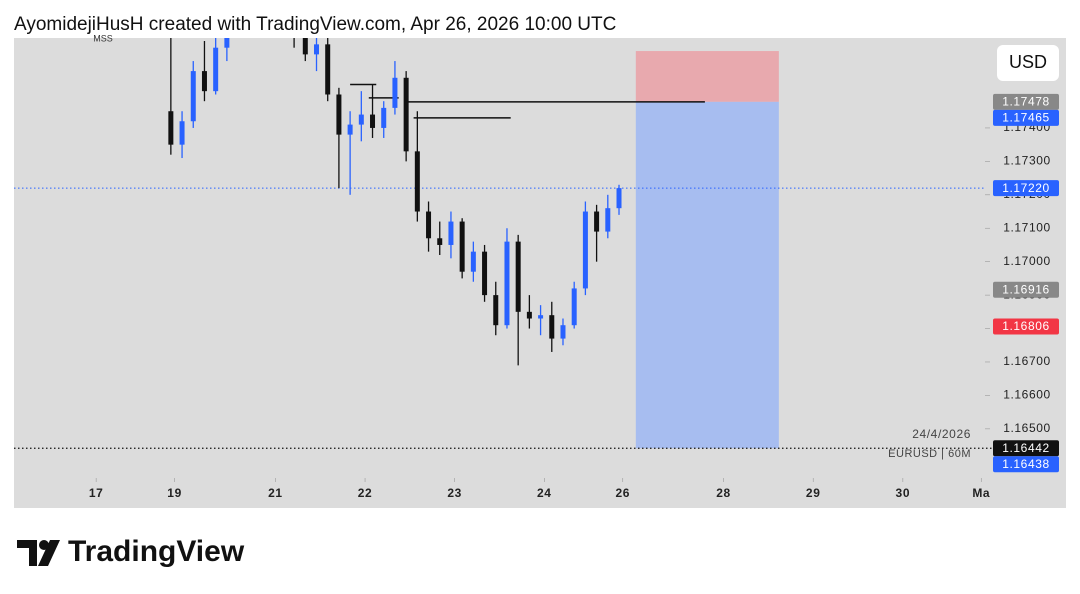  What do you see at coordinates (544, 493) in the screenshot?
I see `x-tick-label: 24` at bounding box center [544, 493].